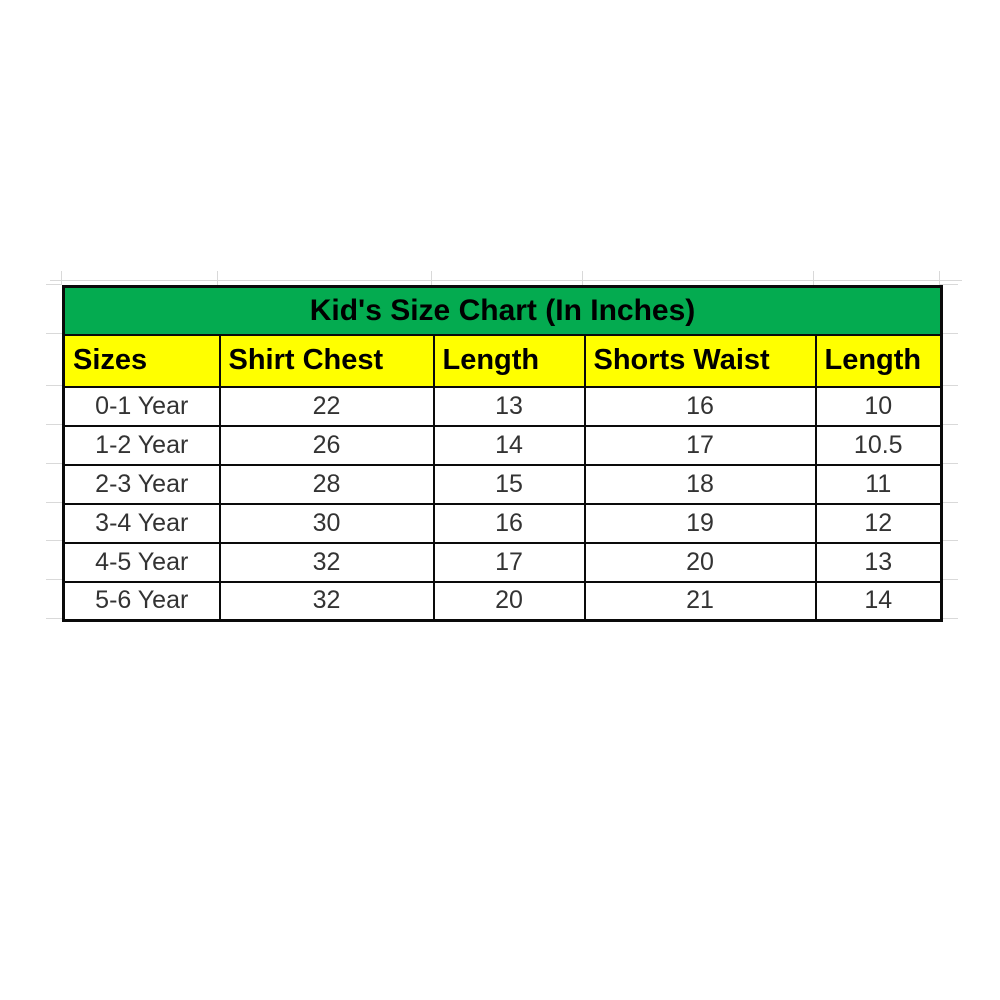 This screenshot has height=1000, width=1000. I want to click on table-row: 1-2 Year 26 14 17 10.5, so click(502, 445).